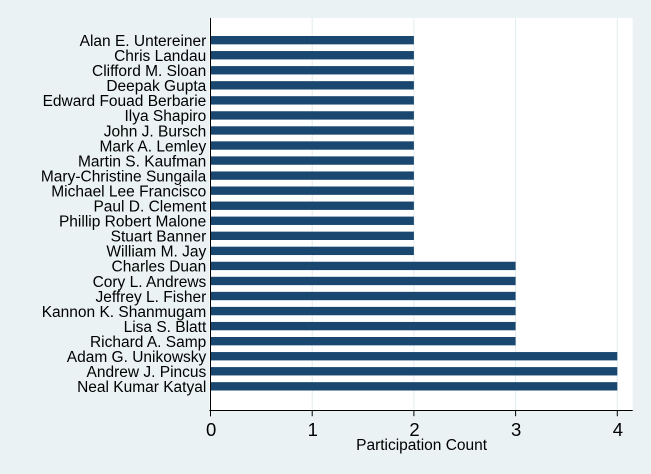  Describe the element at coordinates (156, 86) in the screenshot. I see `svg-text: Deepak Gupta` at that location.